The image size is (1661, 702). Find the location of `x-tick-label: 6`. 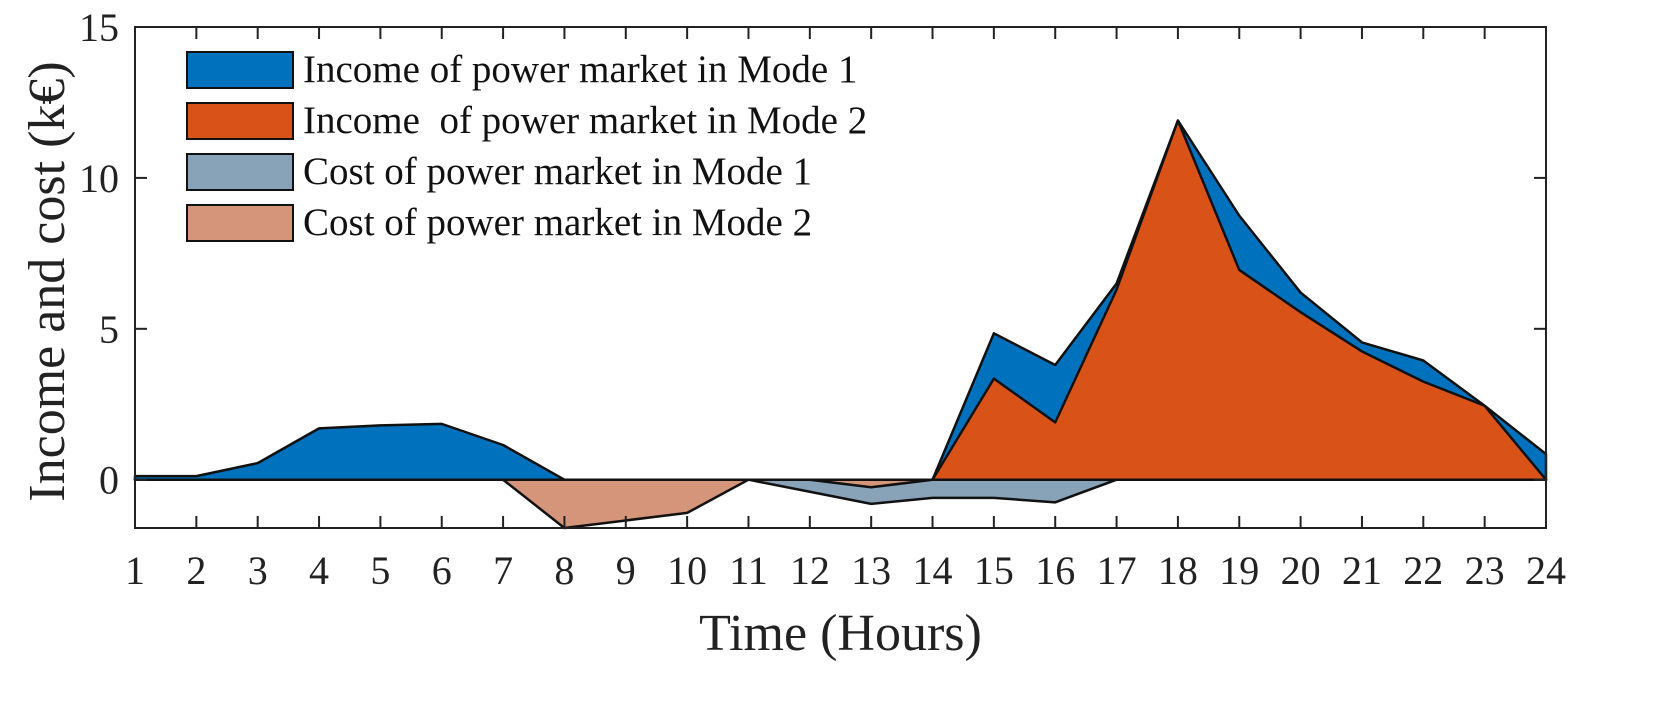

x-tick-label: 6 is located at coordinates (442, 570).